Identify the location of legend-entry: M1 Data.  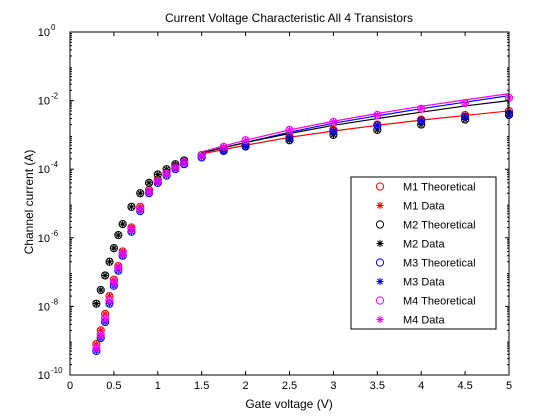
(410, 207).